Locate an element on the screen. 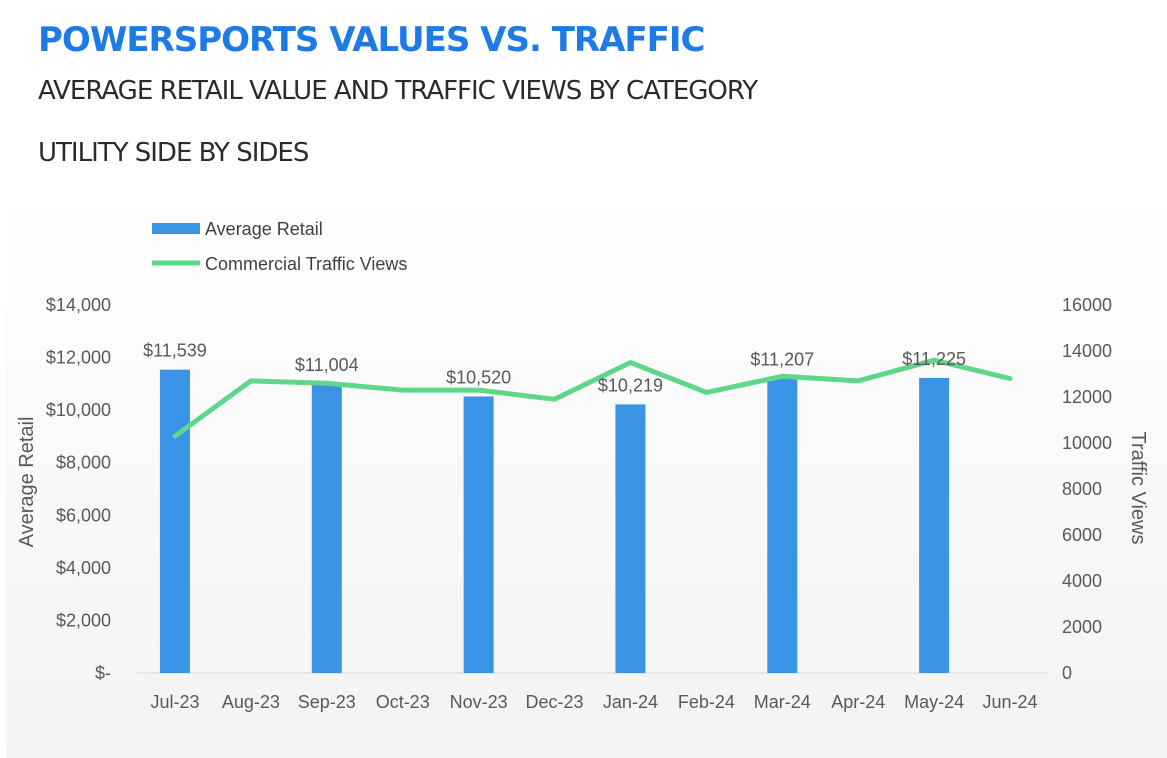  y-axis-label: Average Retail is located at coordinates (27, 482).